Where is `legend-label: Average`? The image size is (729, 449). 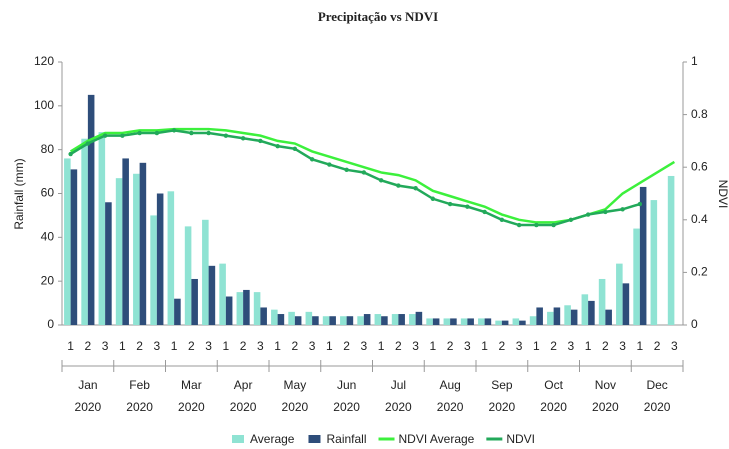
legend-label: Average is located at coordinates (272, 439).